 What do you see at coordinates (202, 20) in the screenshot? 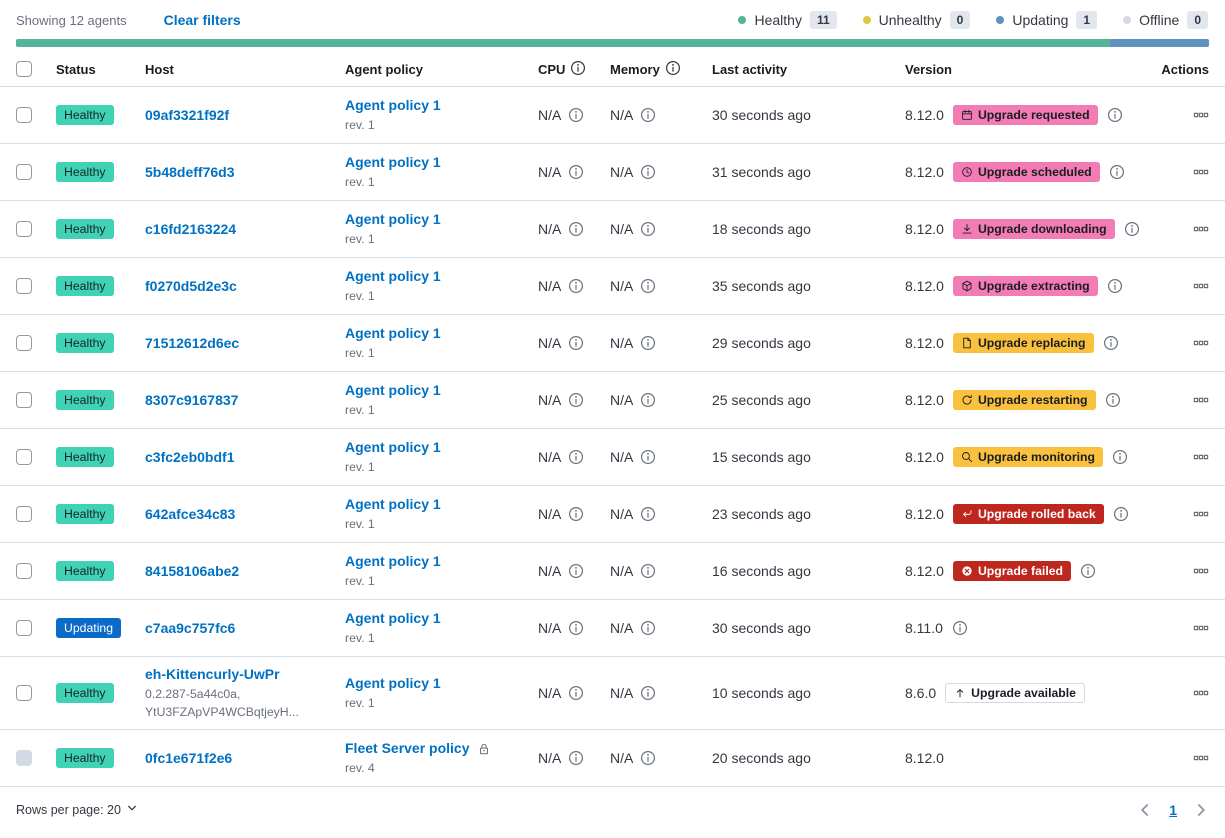
I see `clear-filters-link: Clear filters` at bounding box center [202, 20].